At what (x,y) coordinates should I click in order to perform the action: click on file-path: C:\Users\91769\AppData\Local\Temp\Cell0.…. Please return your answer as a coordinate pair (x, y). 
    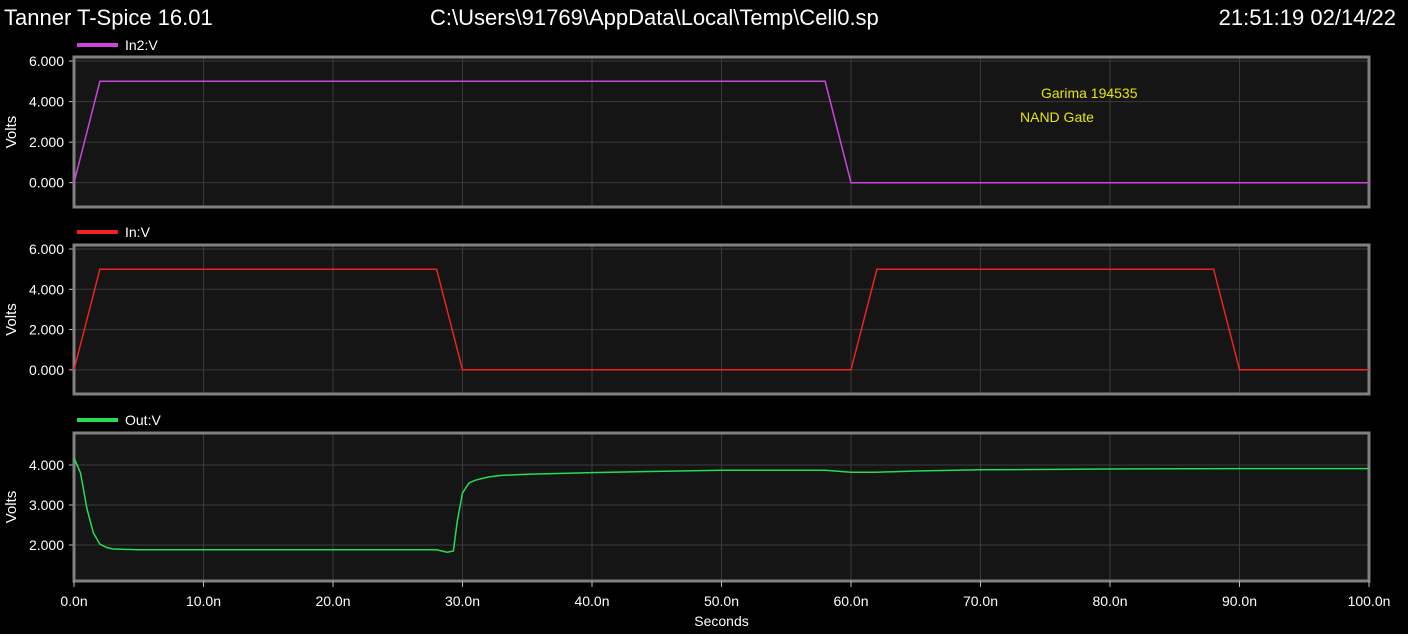
    Looking at the image, I should click on (654, 17).